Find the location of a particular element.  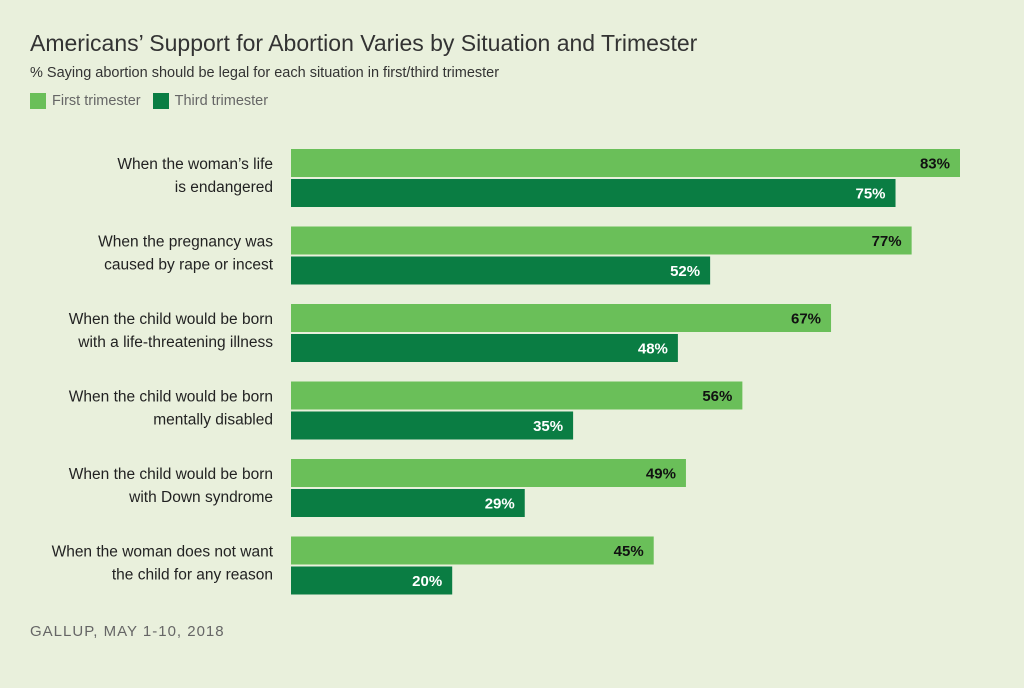

legend-item-first-trimester: First trimester is located at coordinates (85, 101).